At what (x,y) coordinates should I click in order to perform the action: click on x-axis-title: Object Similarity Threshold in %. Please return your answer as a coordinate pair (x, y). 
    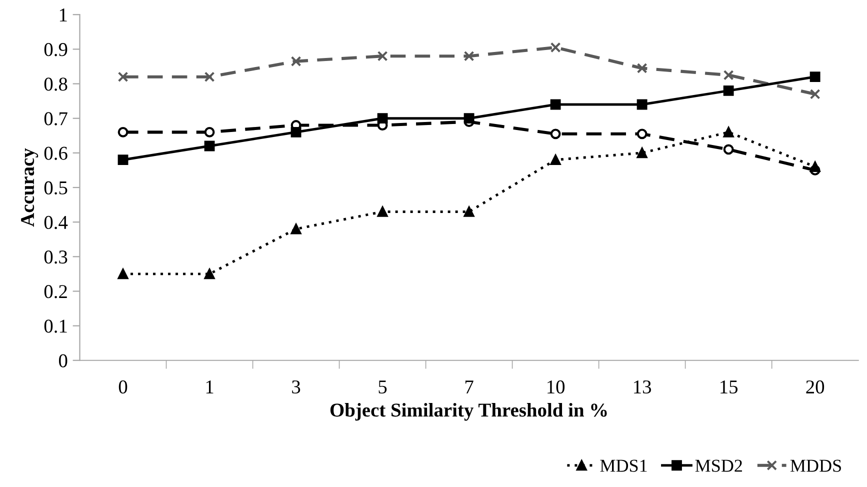
    Looking at the image, I should click on (468, 412).